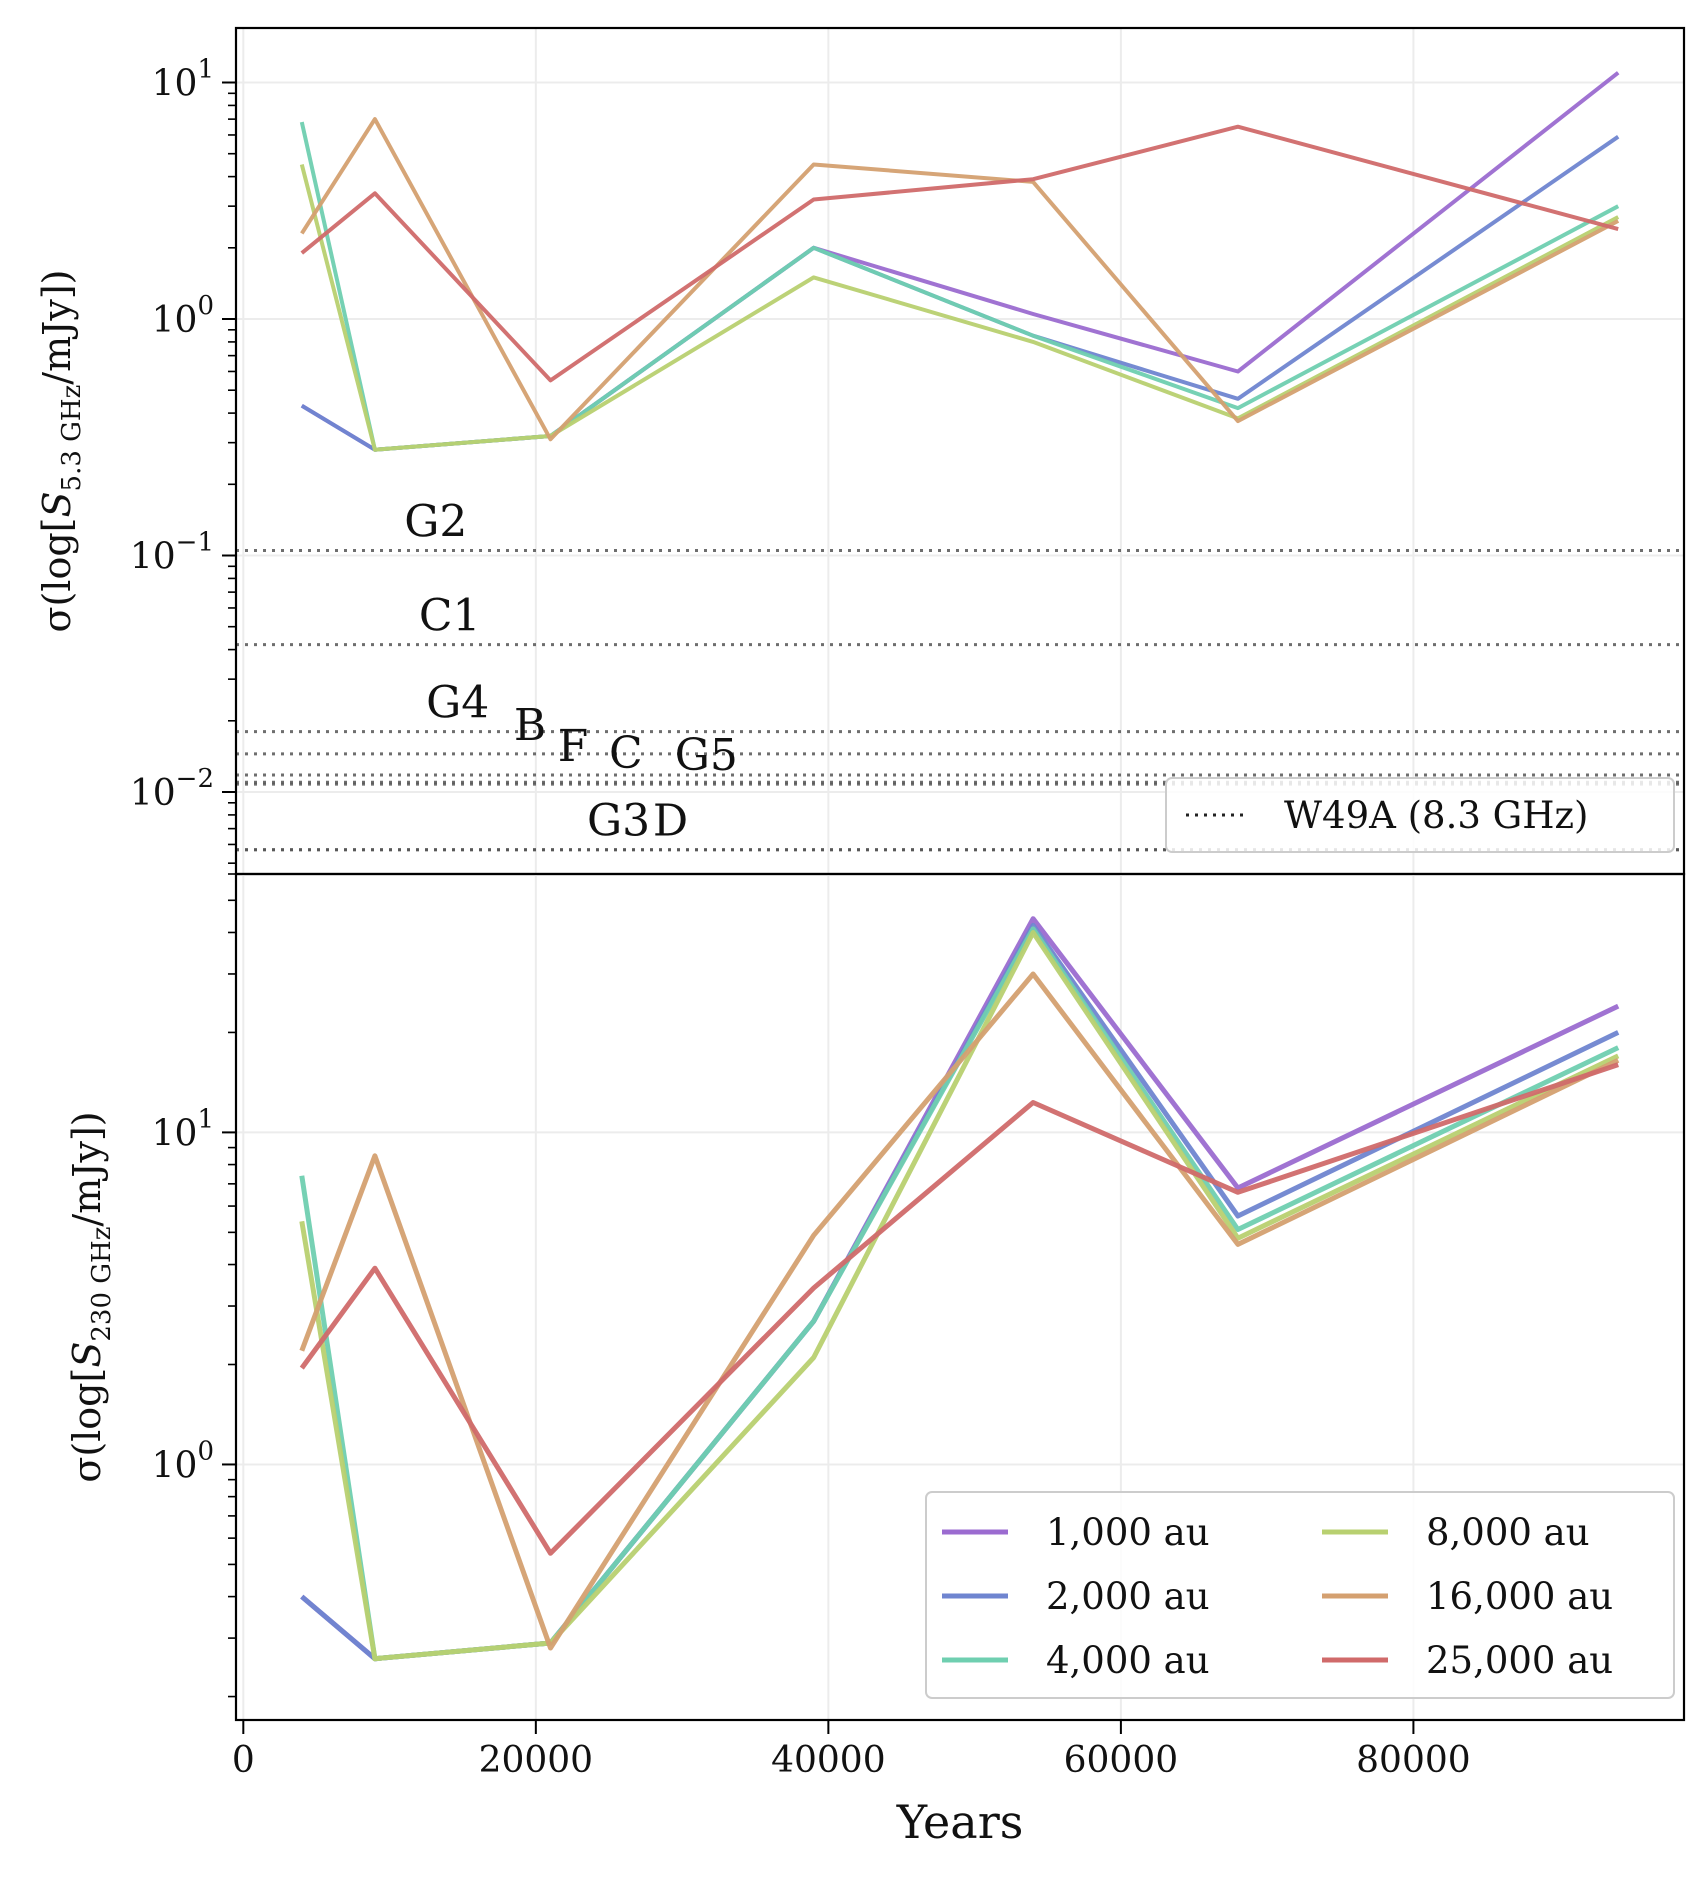 This screenshot has height=1879, width=1704. What do you see at coordinates (194, 1285) in the screenshot?
I see `bottom-y-ticks: 10⁰ 10¹` at bounding box center [194, 1285].